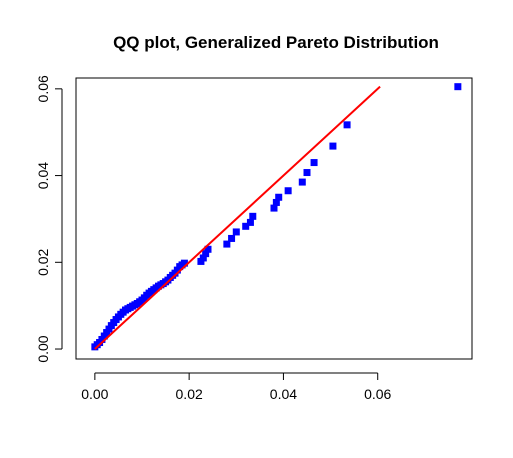  What do you see at coordinates (189, 394) in the screenshot?
I see `x-tick-label: 0.02` at bounding box center [189, 394].